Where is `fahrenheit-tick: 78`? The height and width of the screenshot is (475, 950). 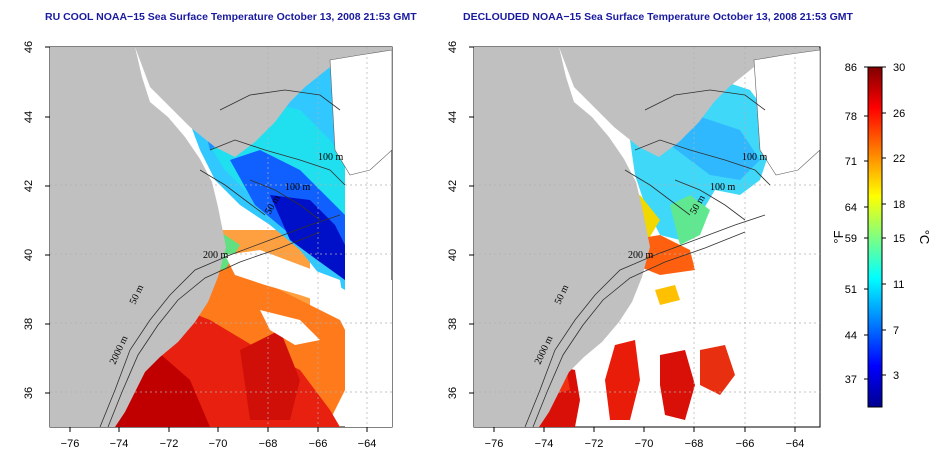 fahrenheit-tick: 78 is located at coordinates (851, 117).